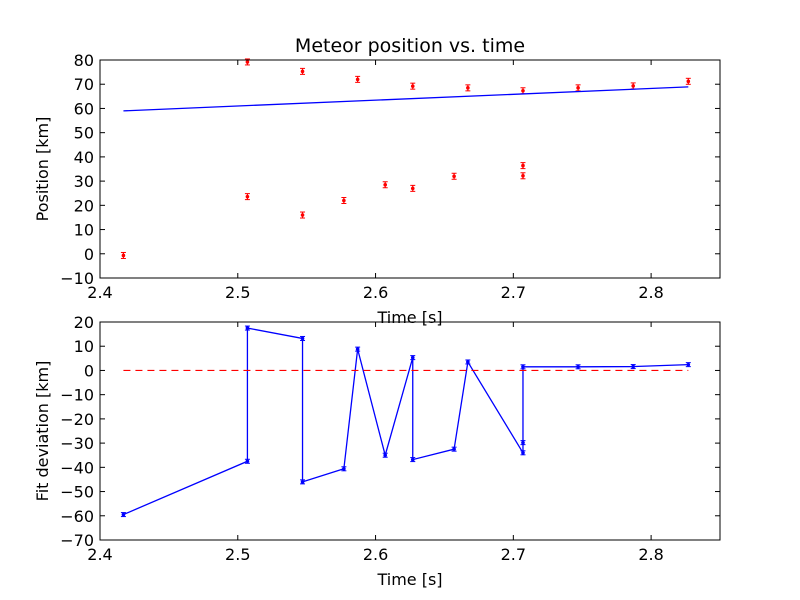 This screenshot has width=800, height=600. What do you see at coordinates (99, 292) in the screenshot?
I see `x-tick-label: 2.4` at bounding box center [99, 292].